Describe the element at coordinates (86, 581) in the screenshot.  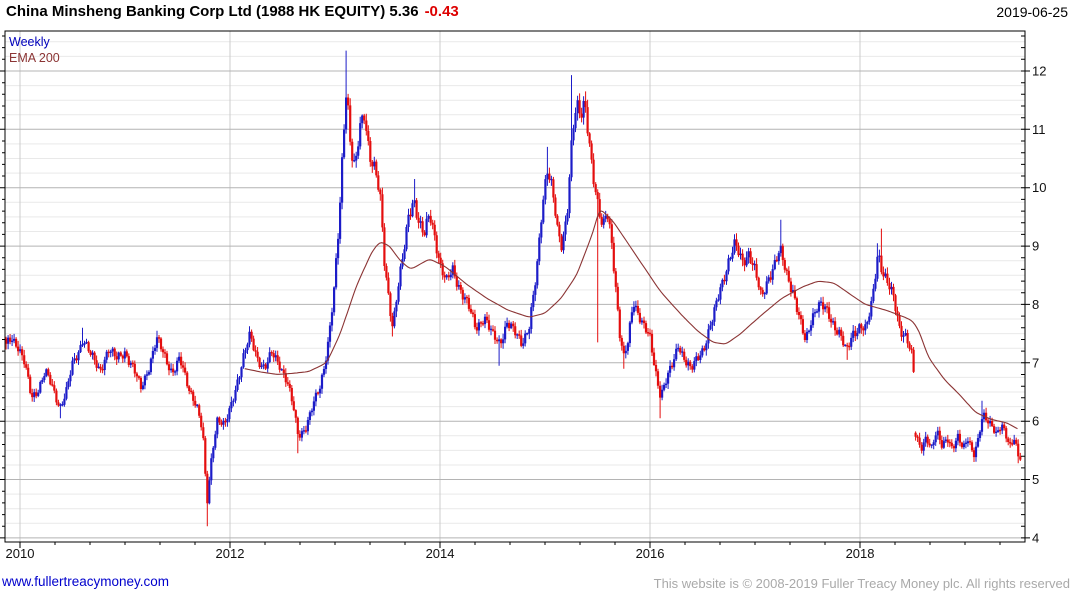
I see `website-link: www.fullertreacymoney.com` at that location.